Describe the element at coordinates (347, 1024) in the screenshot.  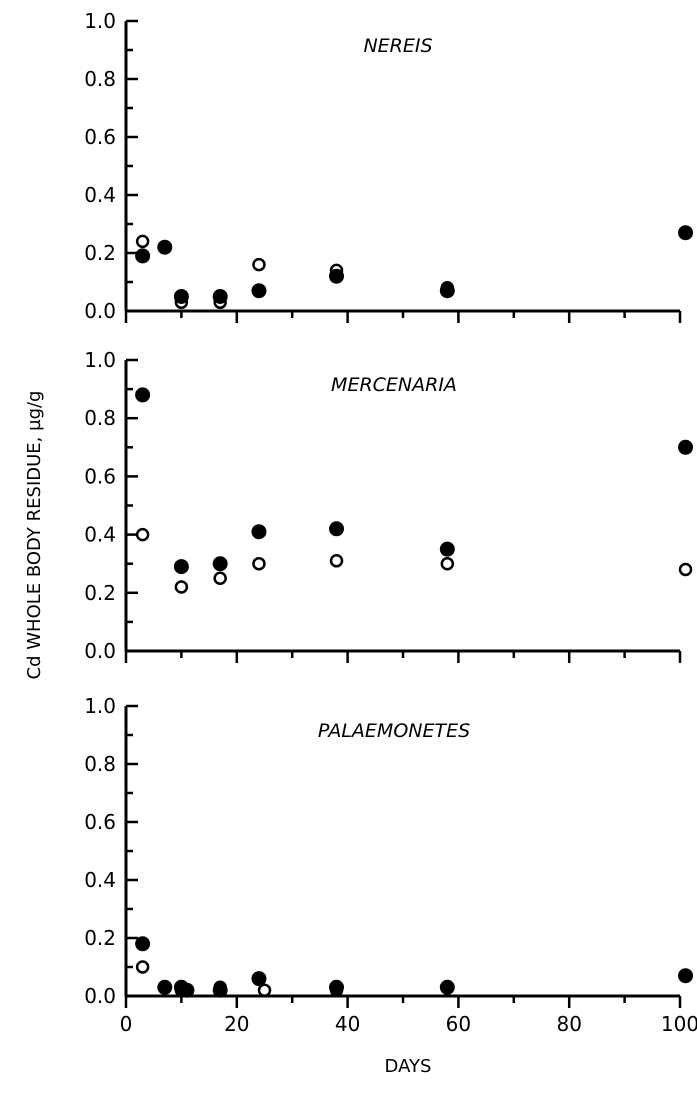
I see `x-tick-label: 40` at that location.